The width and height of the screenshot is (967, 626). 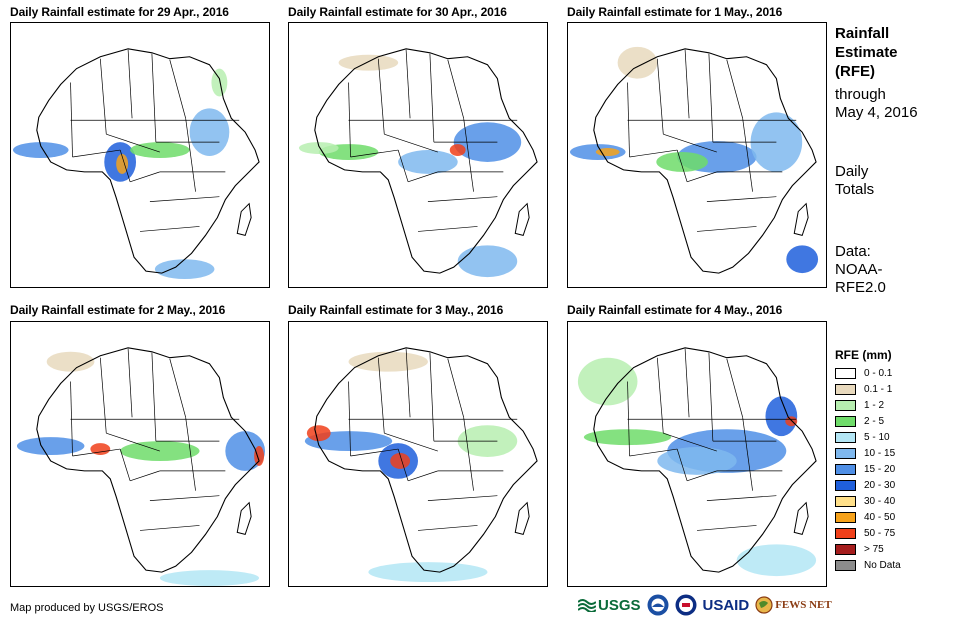 I want to click on data-source-line2: NOAA-, so click(x=859, y=269).